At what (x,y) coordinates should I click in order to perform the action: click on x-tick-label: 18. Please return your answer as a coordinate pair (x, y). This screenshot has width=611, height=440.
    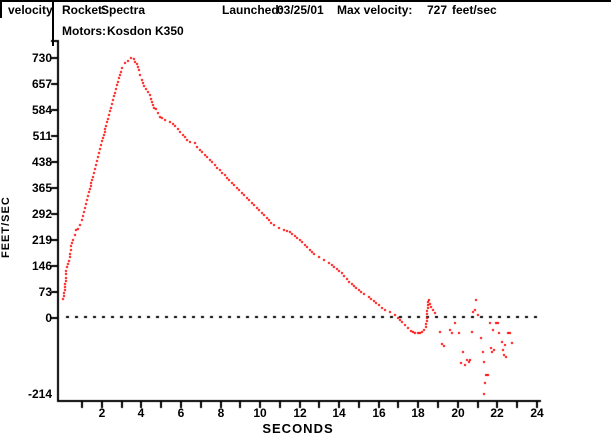
    Looking at the image, I should click on (418, 413).